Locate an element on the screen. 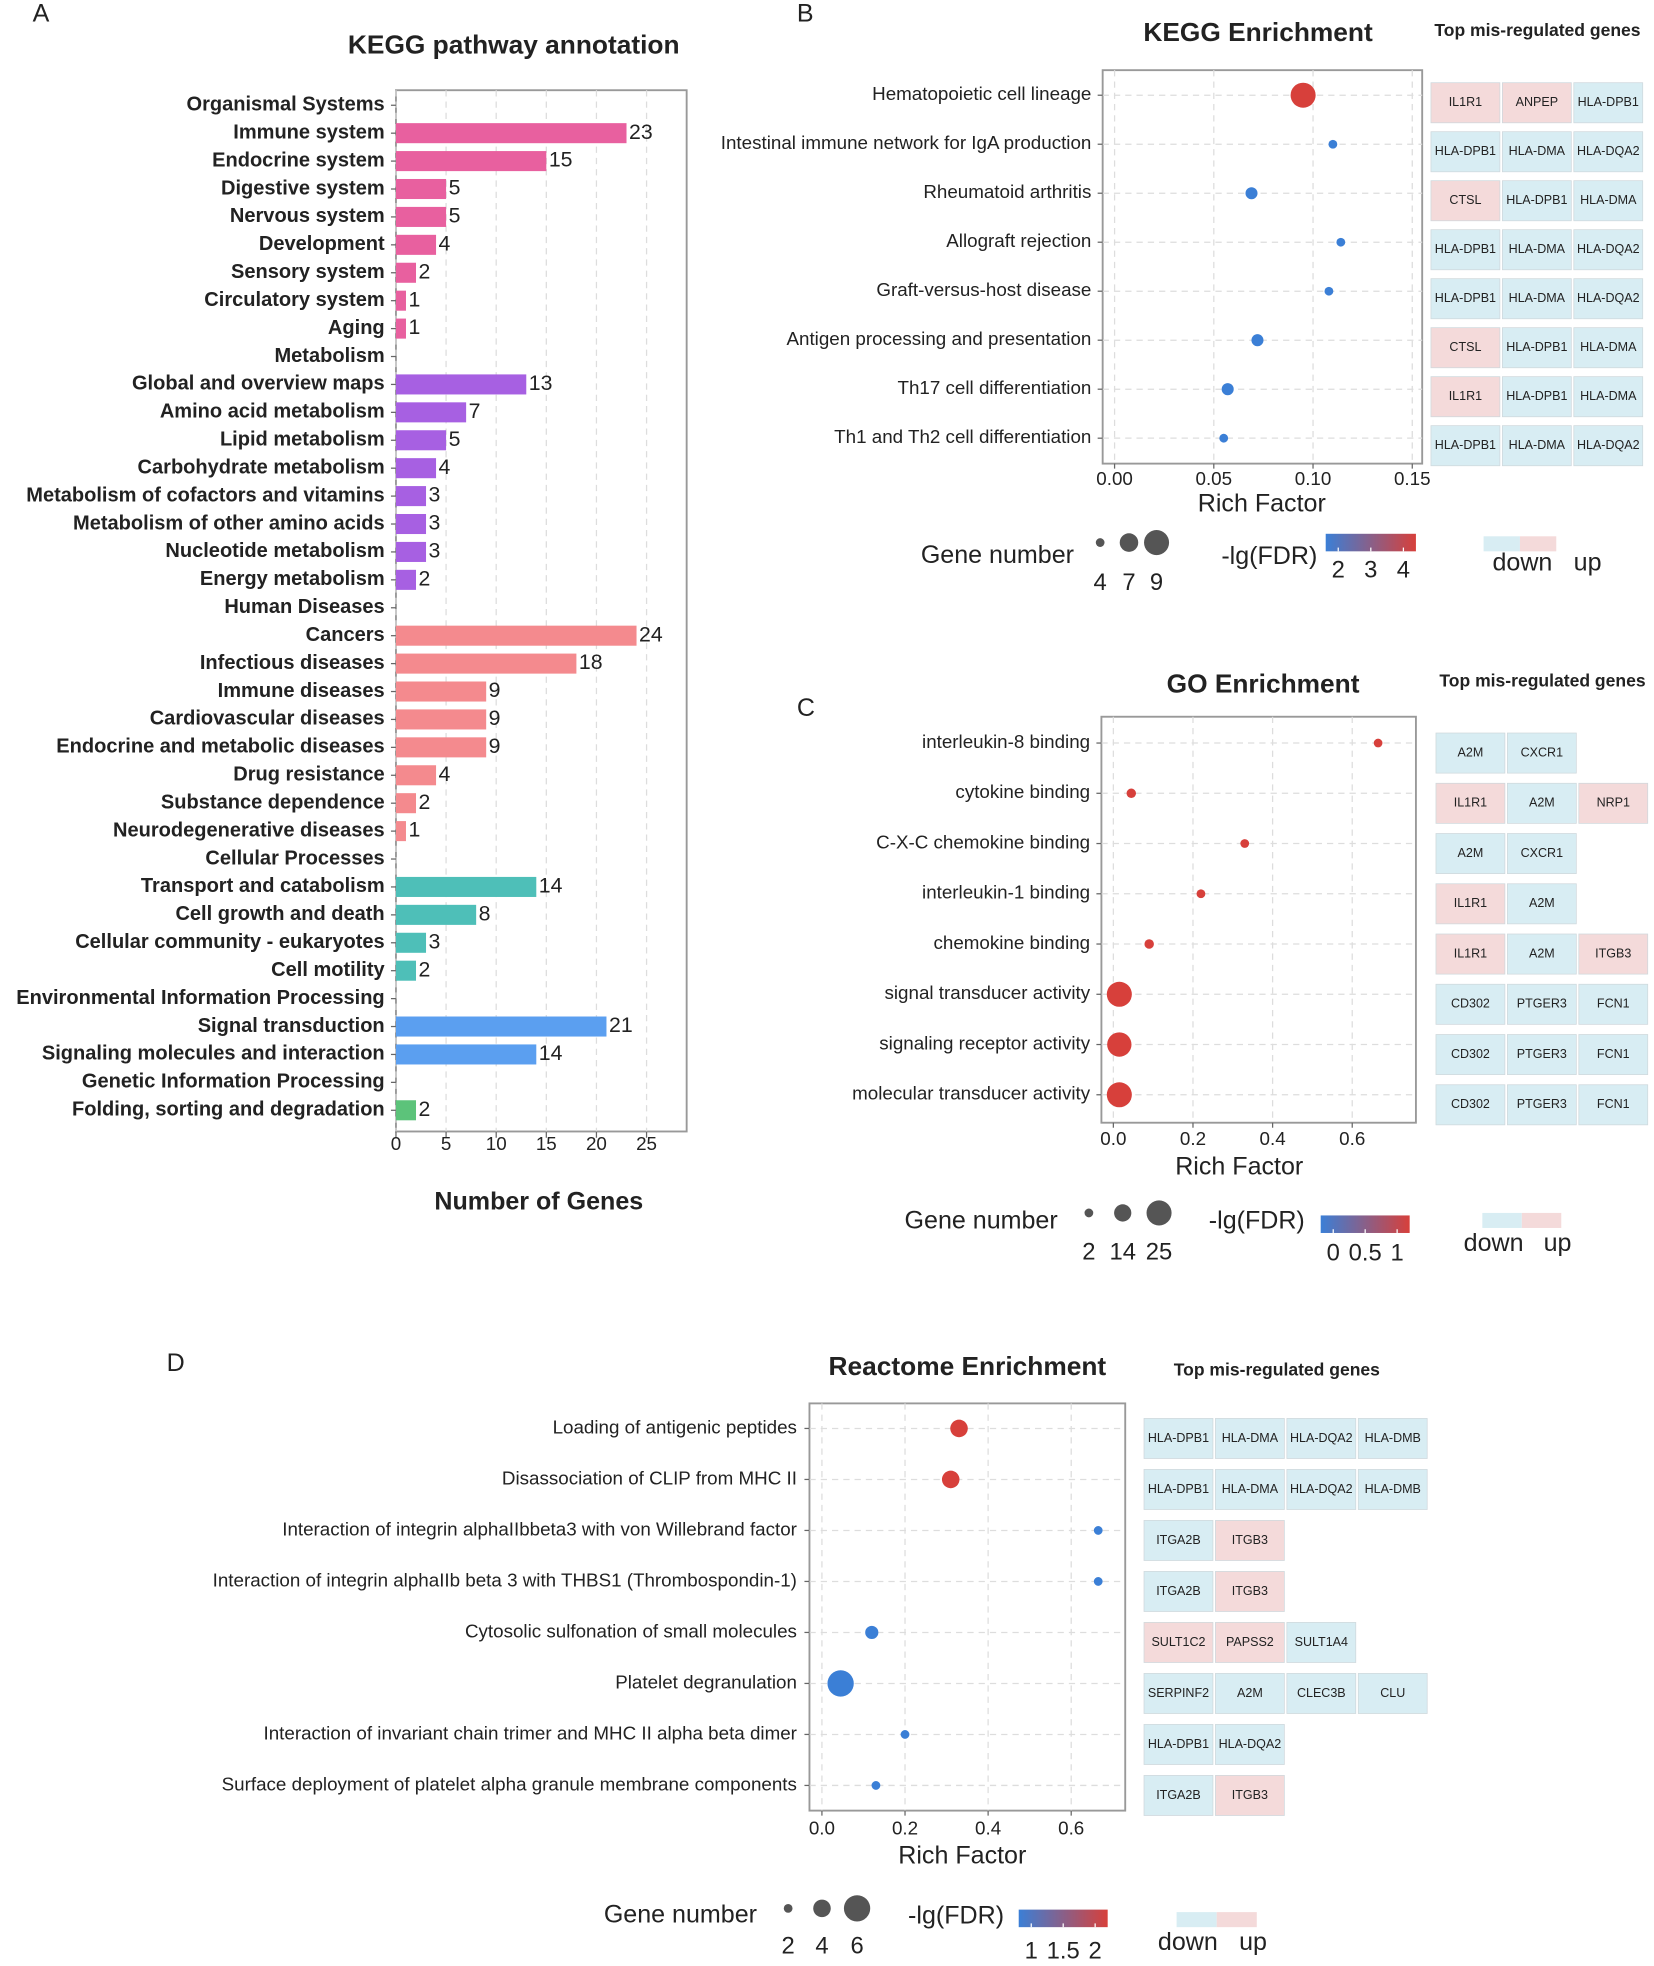 This screenshot has width=1654, height=1966. size-legend-label: 7 is located at coordinates (1128, 582).